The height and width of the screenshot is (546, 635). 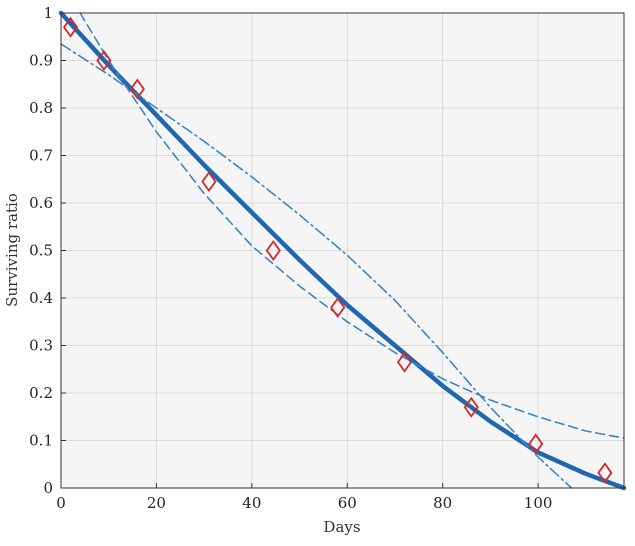 I want to click on y-axis-label: Surviving ratio, so click(x=12, y=250).